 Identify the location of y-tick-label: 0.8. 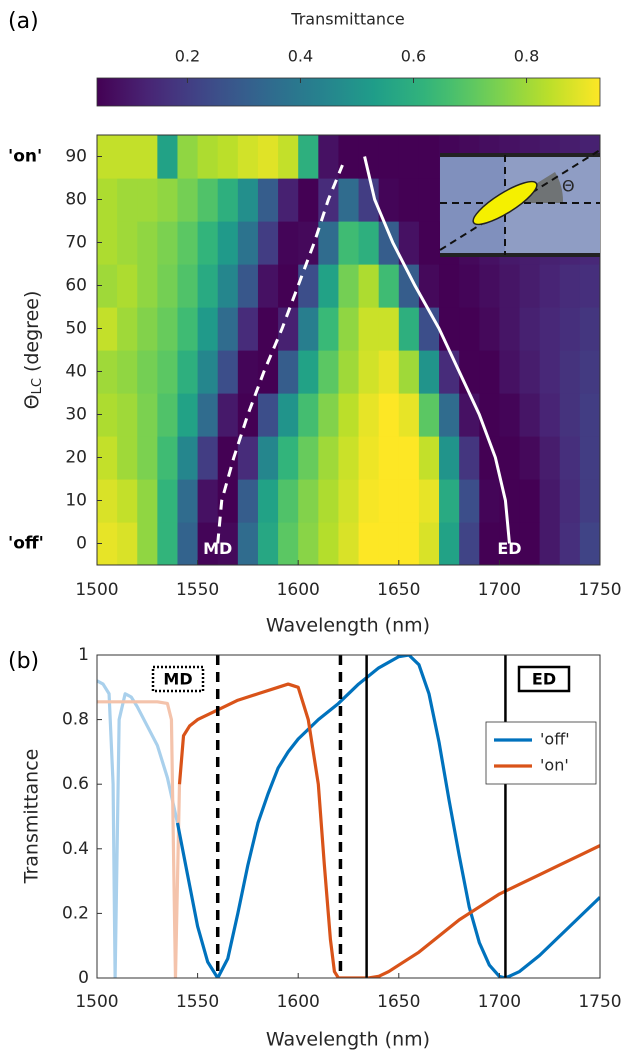
(75, 720).